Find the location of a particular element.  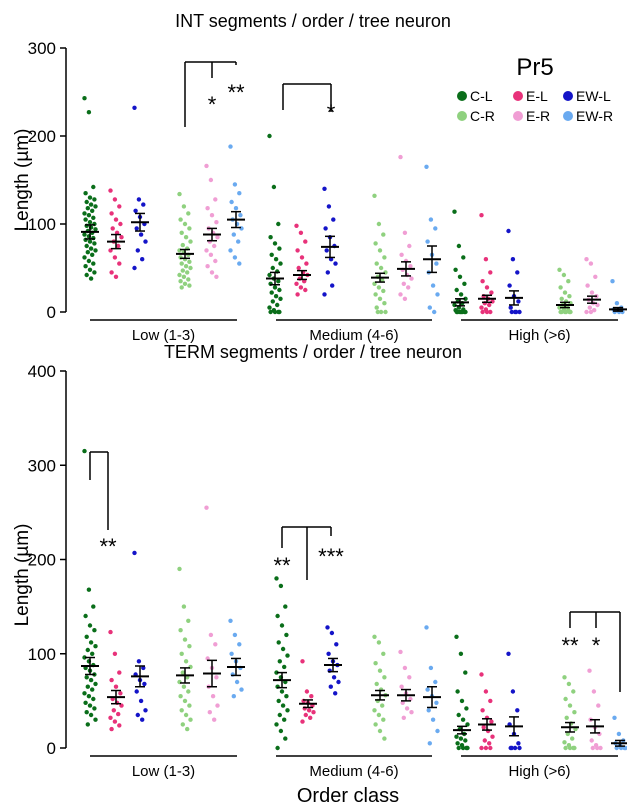

legend-label: C-L is located at coordinates (481, 96).